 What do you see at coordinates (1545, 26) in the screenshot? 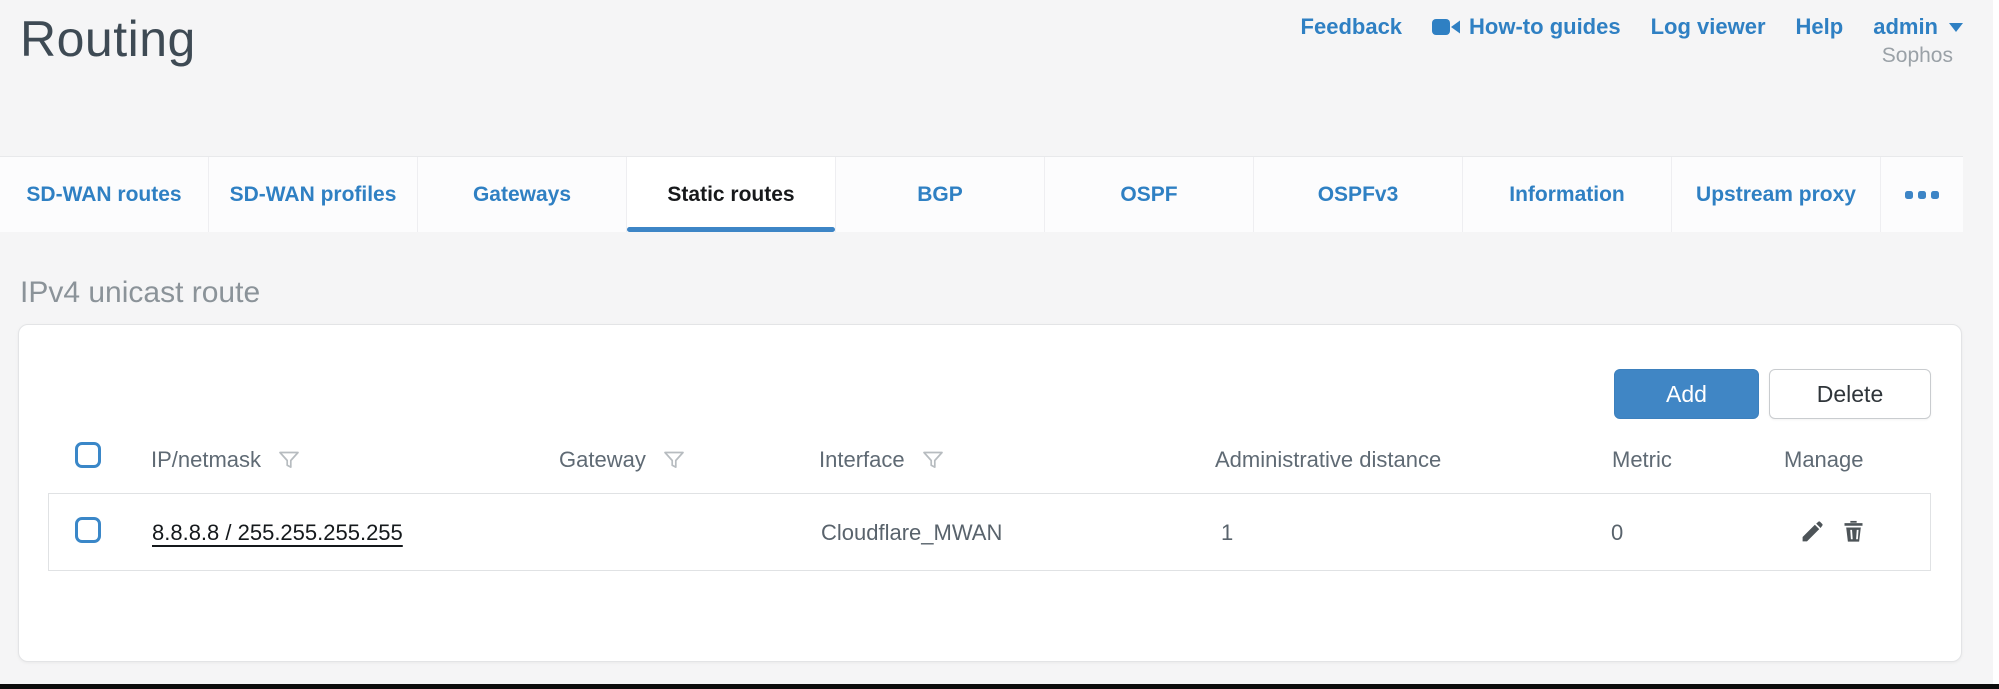
I see `howto-guides-label: How-to guides` at bounding box center [1545, 26].